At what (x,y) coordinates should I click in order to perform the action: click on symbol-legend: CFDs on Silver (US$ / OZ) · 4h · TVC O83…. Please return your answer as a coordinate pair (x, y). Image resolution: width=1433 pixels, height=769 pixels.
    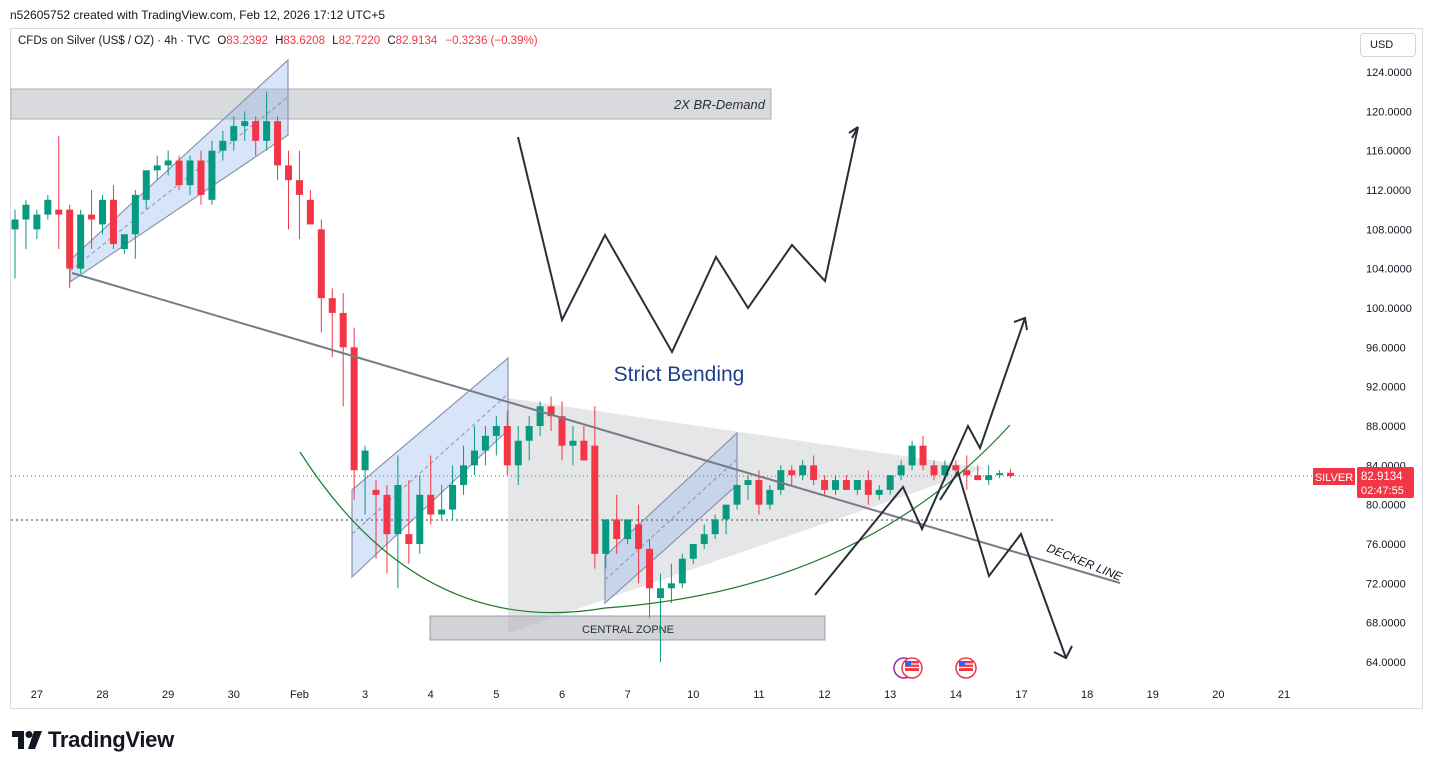
    Looking at the image, I should click on (278, 41).